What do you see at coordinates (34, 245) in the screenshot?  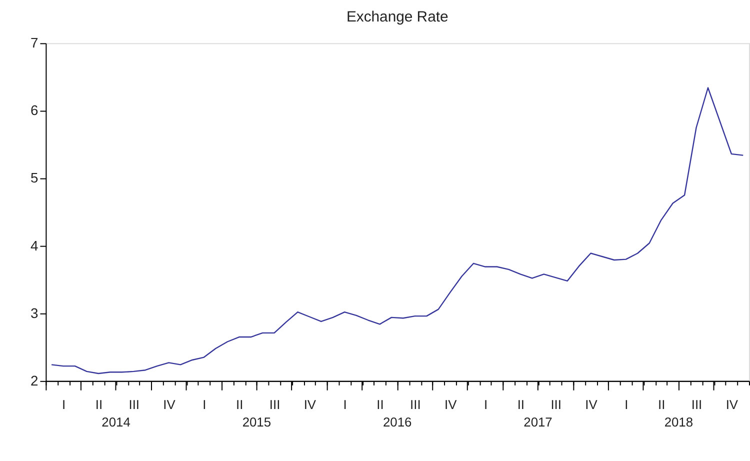 I see `y-tick-label: 4` at bounding box center [34, 245].